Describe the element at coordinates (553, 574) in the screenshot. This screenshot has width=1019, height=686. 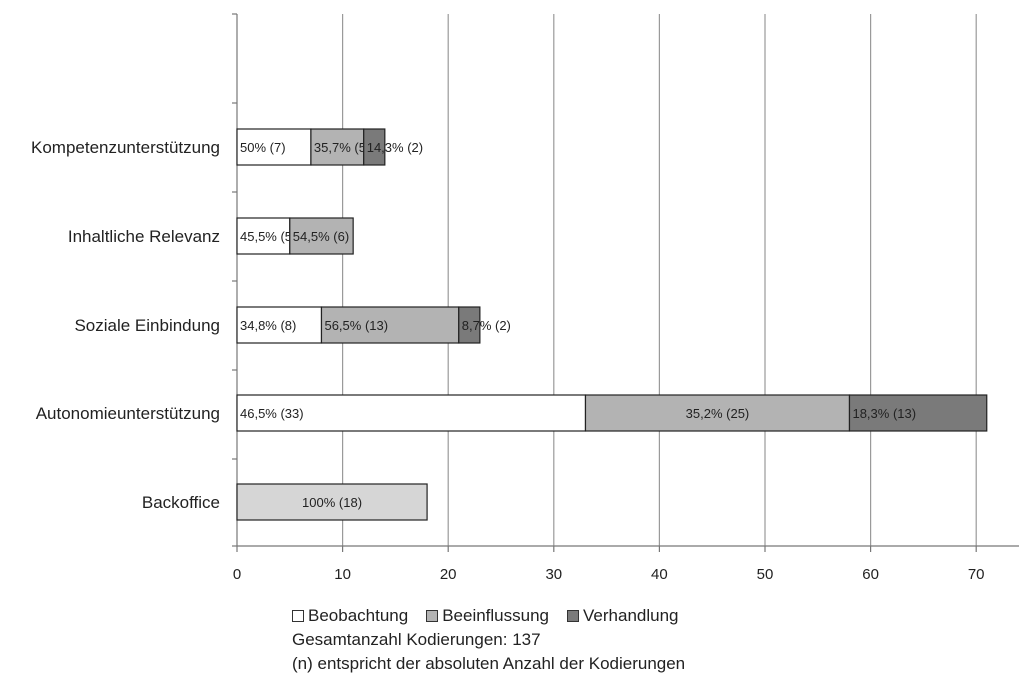
I see `x-tick-label-30: 30` at that location.